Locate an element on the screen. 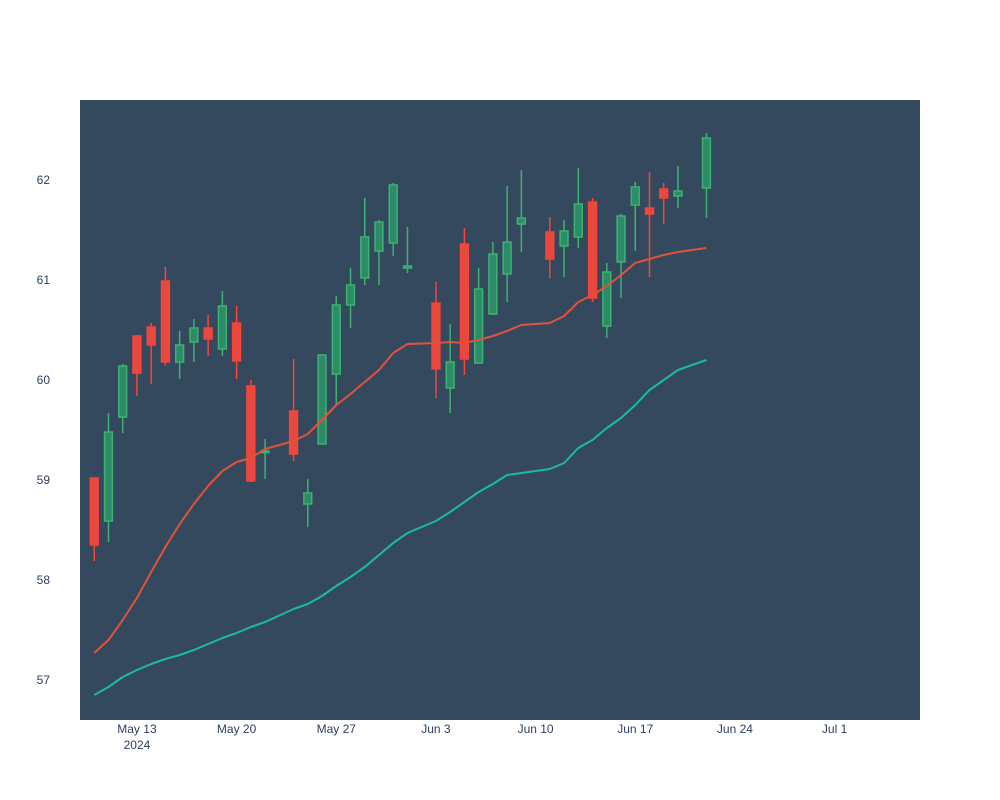  y-tick-label: 57 is located at coordinates (44, 680).